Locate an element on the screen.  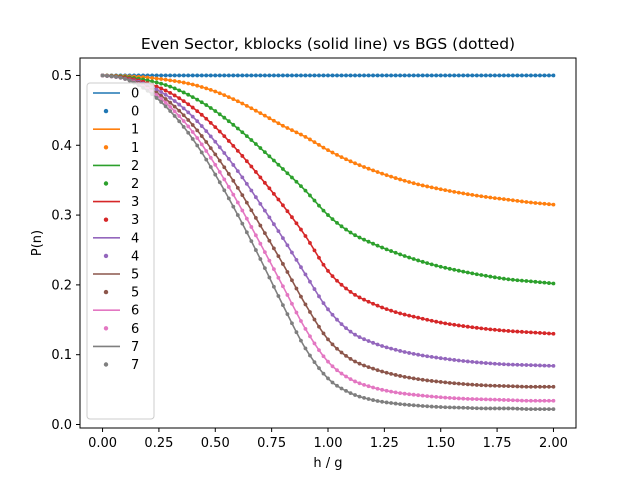
x-axis-label: h / g is located at coordinates (327, 463).